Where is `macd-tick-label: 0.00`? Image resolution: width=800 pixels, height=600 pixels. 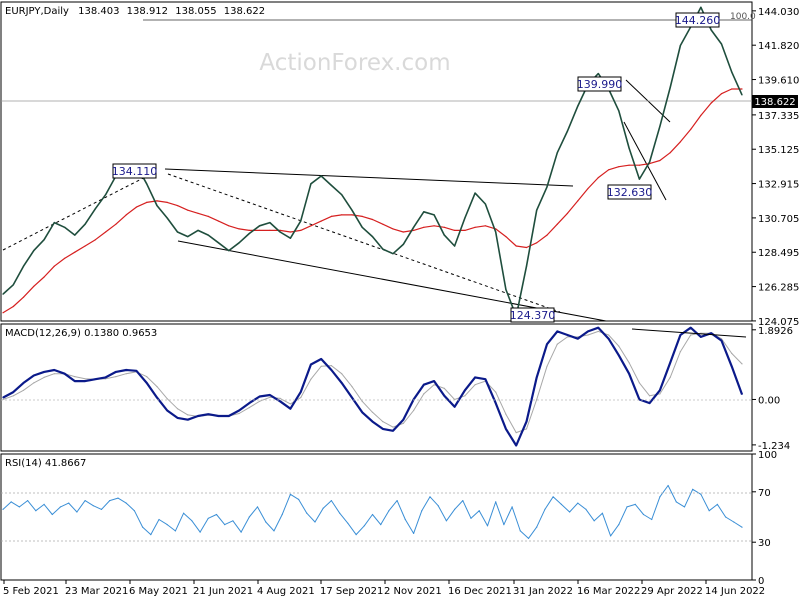
macd-tick-label: 0.00 is located at coordinates (769, 400).